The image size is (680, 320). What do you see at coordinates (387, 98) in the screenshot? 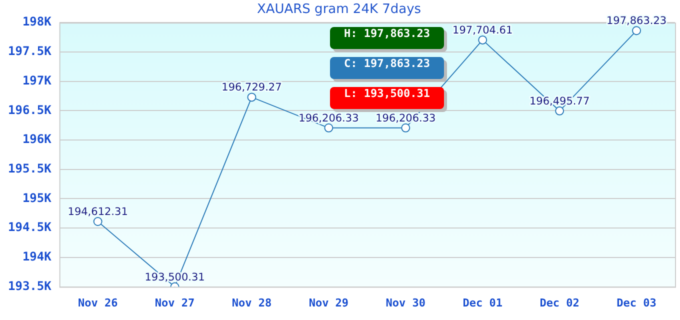
I see `annotation: L: 193,500.31` at bounding box center [387, 98].